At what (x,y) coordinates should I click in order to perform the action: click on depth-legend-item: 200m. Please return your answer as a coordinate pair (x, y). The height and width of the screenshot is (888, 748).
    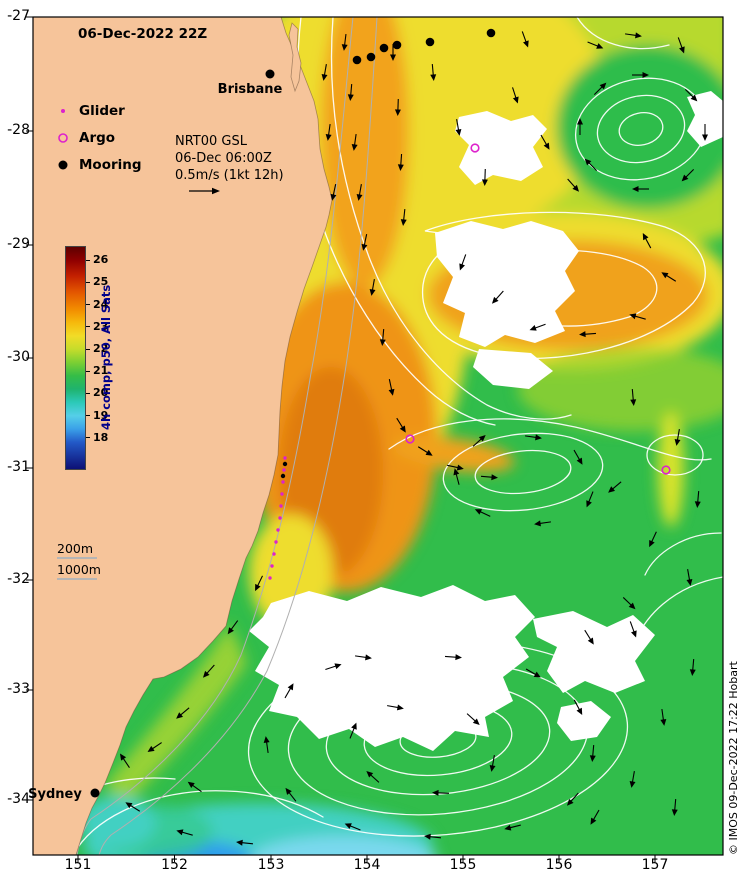
    Looking at the image, I should click on (79, 550).